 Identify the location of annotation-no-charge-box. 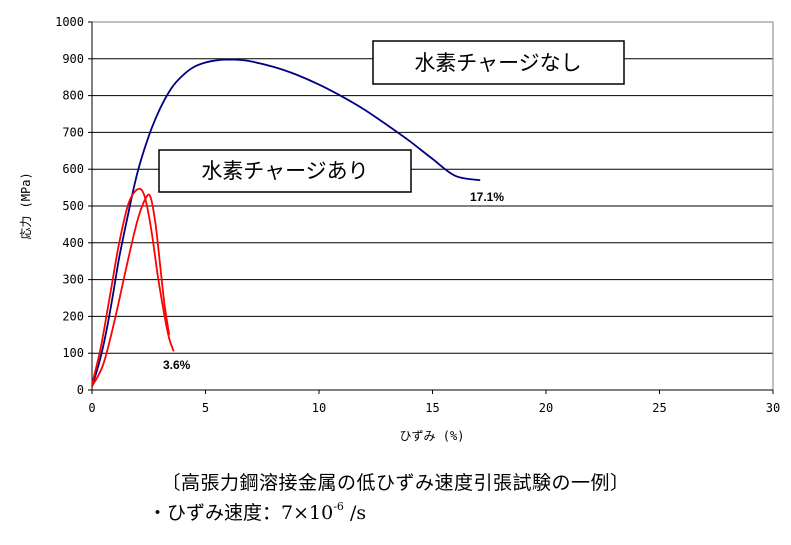
(498, 62).